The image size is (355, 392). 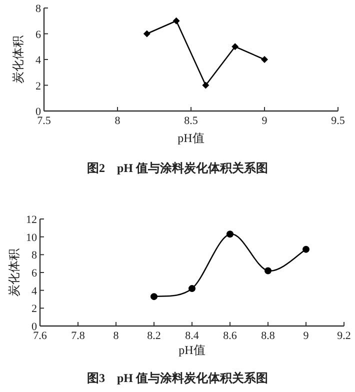 I want to click on x-tick-label: 8.2, so click(x=154, y=336).